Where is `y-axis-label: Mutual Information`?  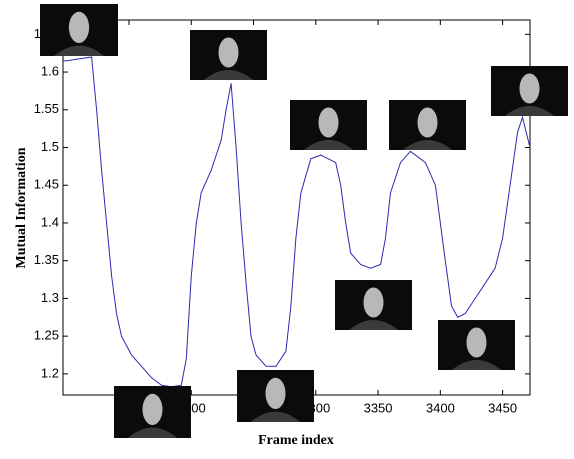 y-axis-label: Mutual Information is located at coordinates (21, 207).